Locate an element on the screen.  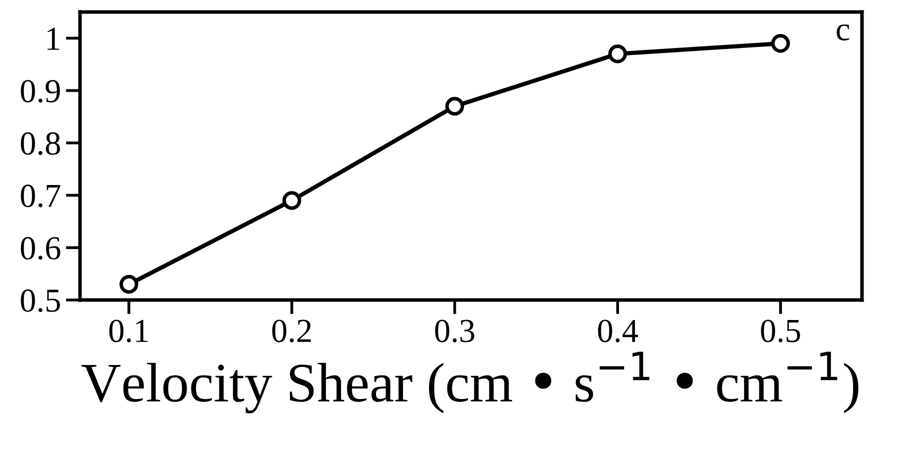
y-tick-label: 1 is located at coordinates (54, 39).